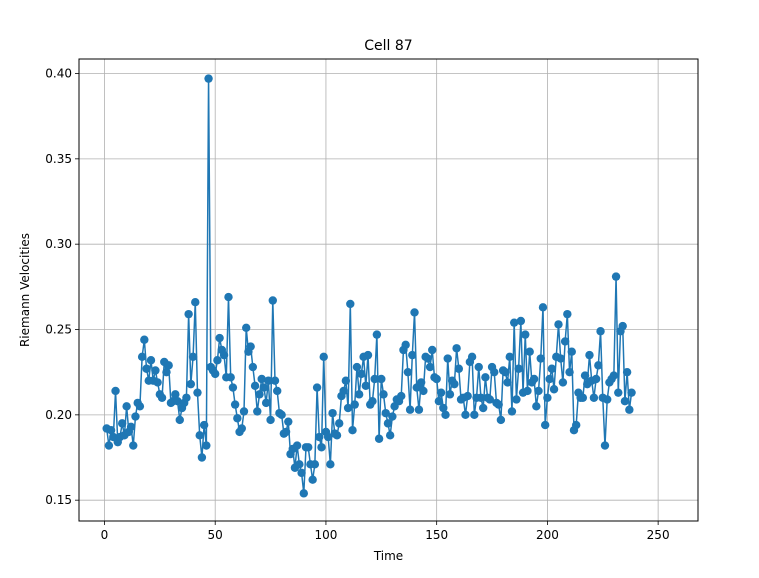 This screenshot has height=578, width=759. I want to click on y-tick-label: 0.20, so click(58, 415).